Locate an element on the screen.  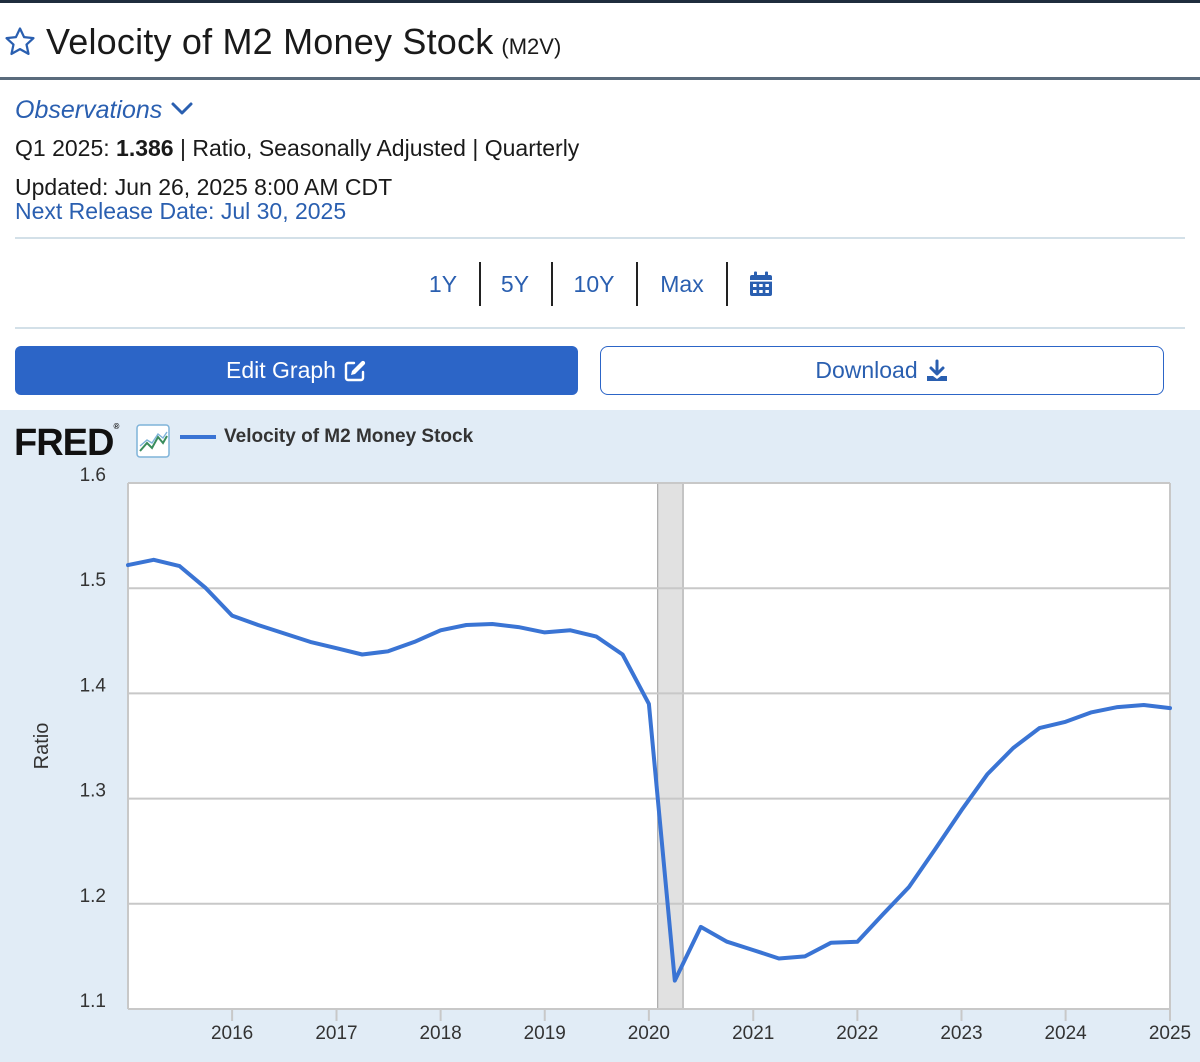
date-range-selector: 1Y 5Y 10Y Max is located at coordinates (600, 284).